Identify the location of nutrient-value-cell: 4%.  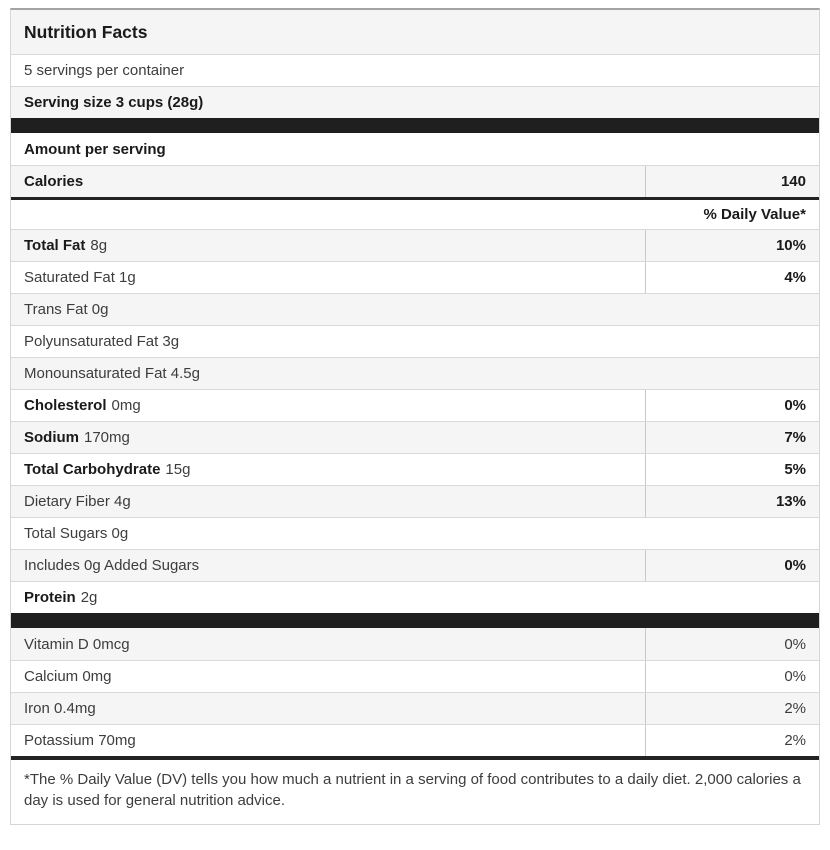
(732, 277).